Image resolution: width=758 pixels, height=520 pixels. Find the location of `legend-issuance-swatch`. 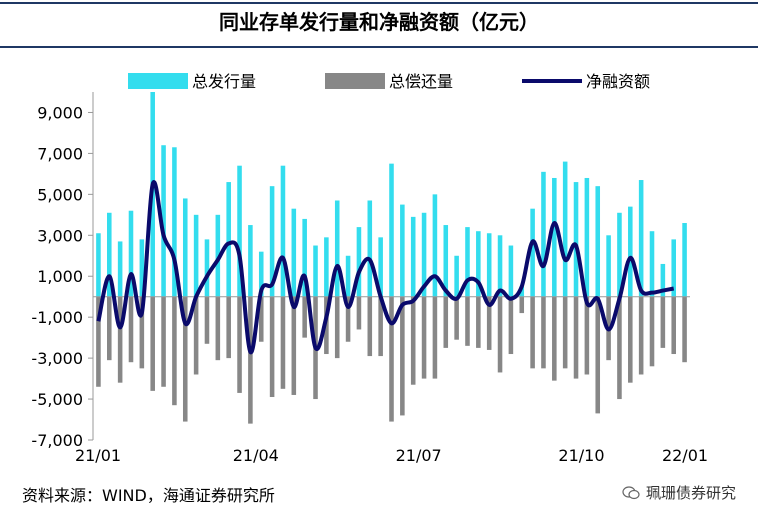

legend-issuance-swatch is located at coordinates (158, 81).